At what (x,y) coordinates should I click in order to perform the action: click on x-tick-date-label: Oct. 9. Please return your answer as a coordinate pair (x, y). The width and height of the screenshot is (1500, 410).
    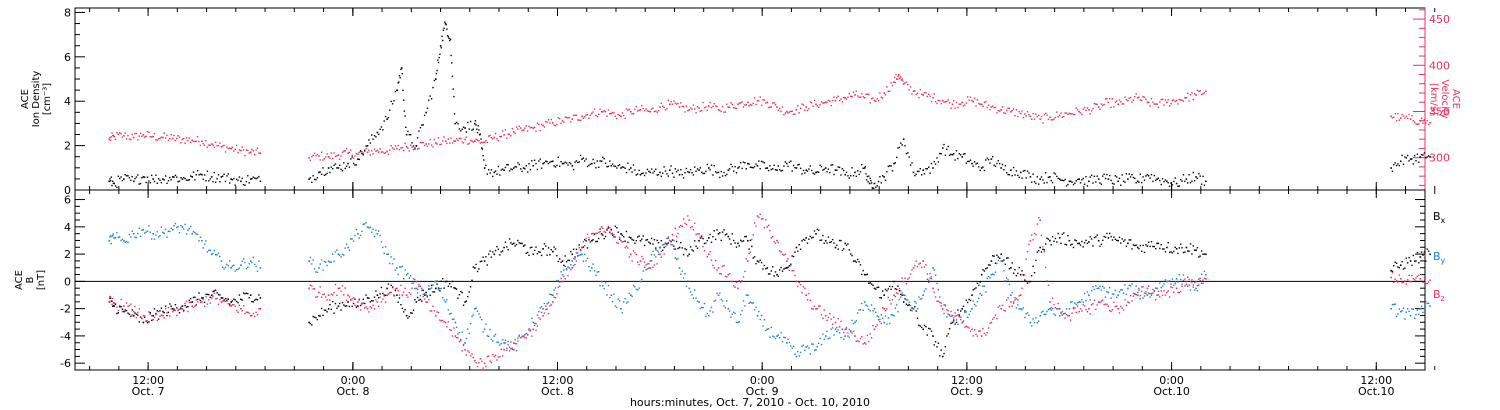
    Looking at the image, I should click on (966, 391).